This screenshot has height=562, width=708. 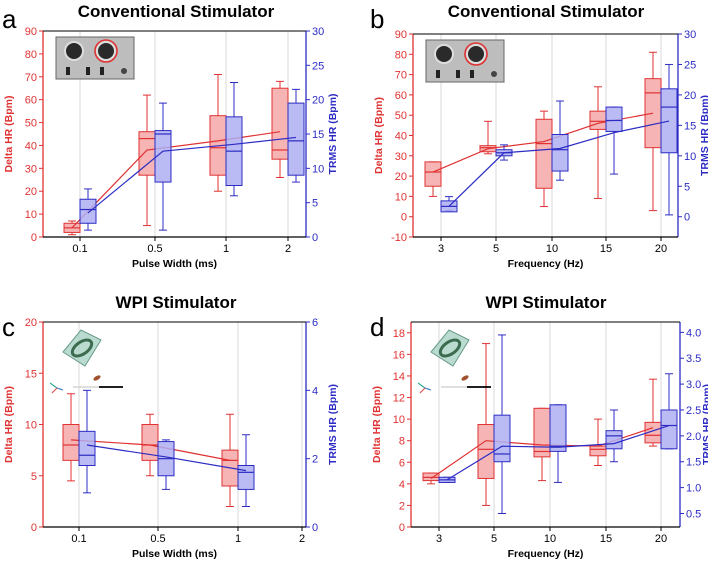 I want to click on left-tick-label: 16, so click(x=399, y=355).